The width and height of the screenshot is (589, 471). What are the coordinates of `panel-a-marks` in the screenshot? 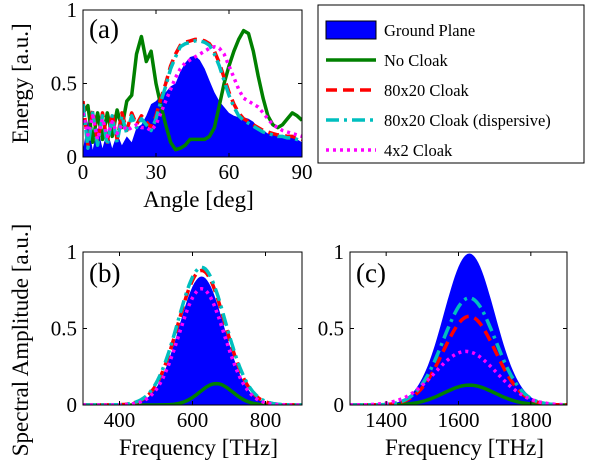 It's located at (192, 92).